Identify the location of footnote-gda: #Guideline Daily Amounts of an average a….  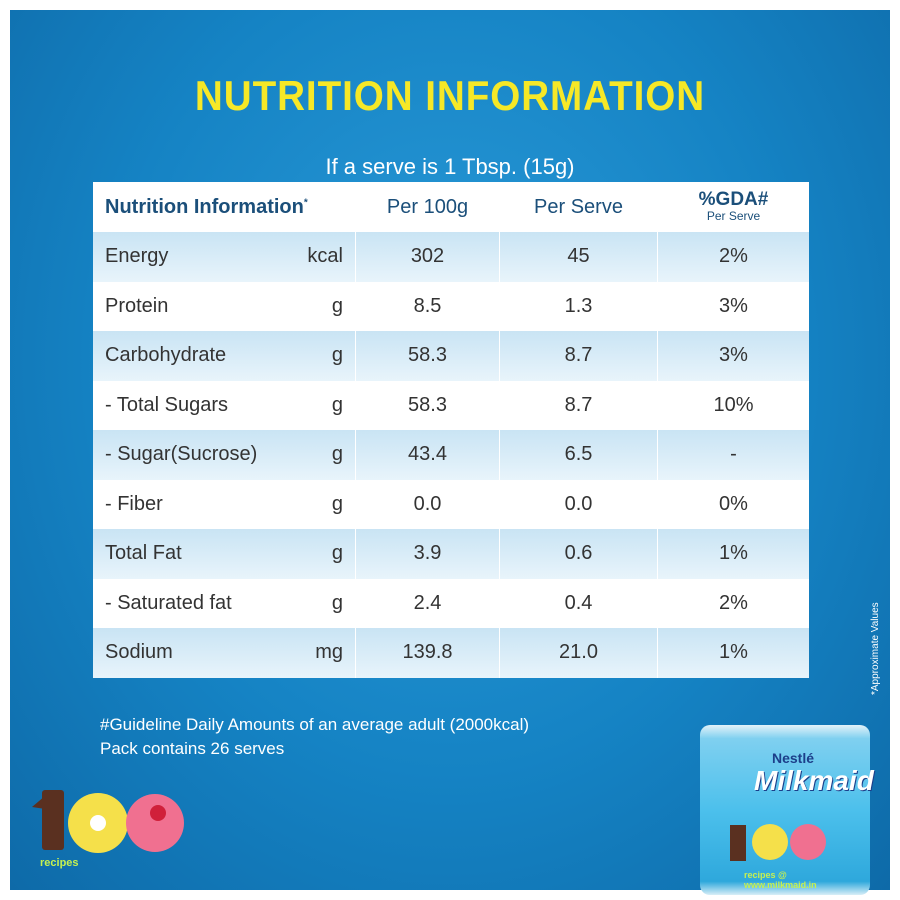
(315, 724).